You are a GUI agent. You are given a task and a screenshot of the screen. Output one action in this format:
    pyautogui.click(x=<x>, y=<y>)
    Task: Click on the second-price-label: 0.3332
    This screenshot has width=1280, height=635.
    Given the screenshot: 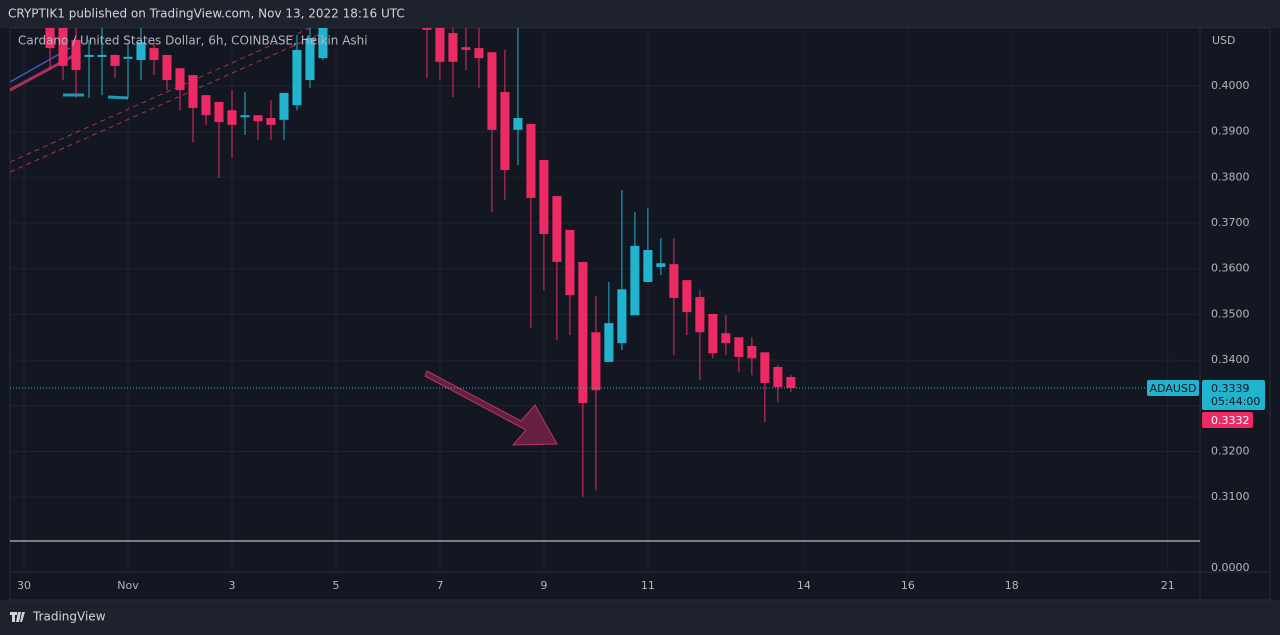 What is the action you would take?
    pyautogui.click(x=1230, y=420)
    